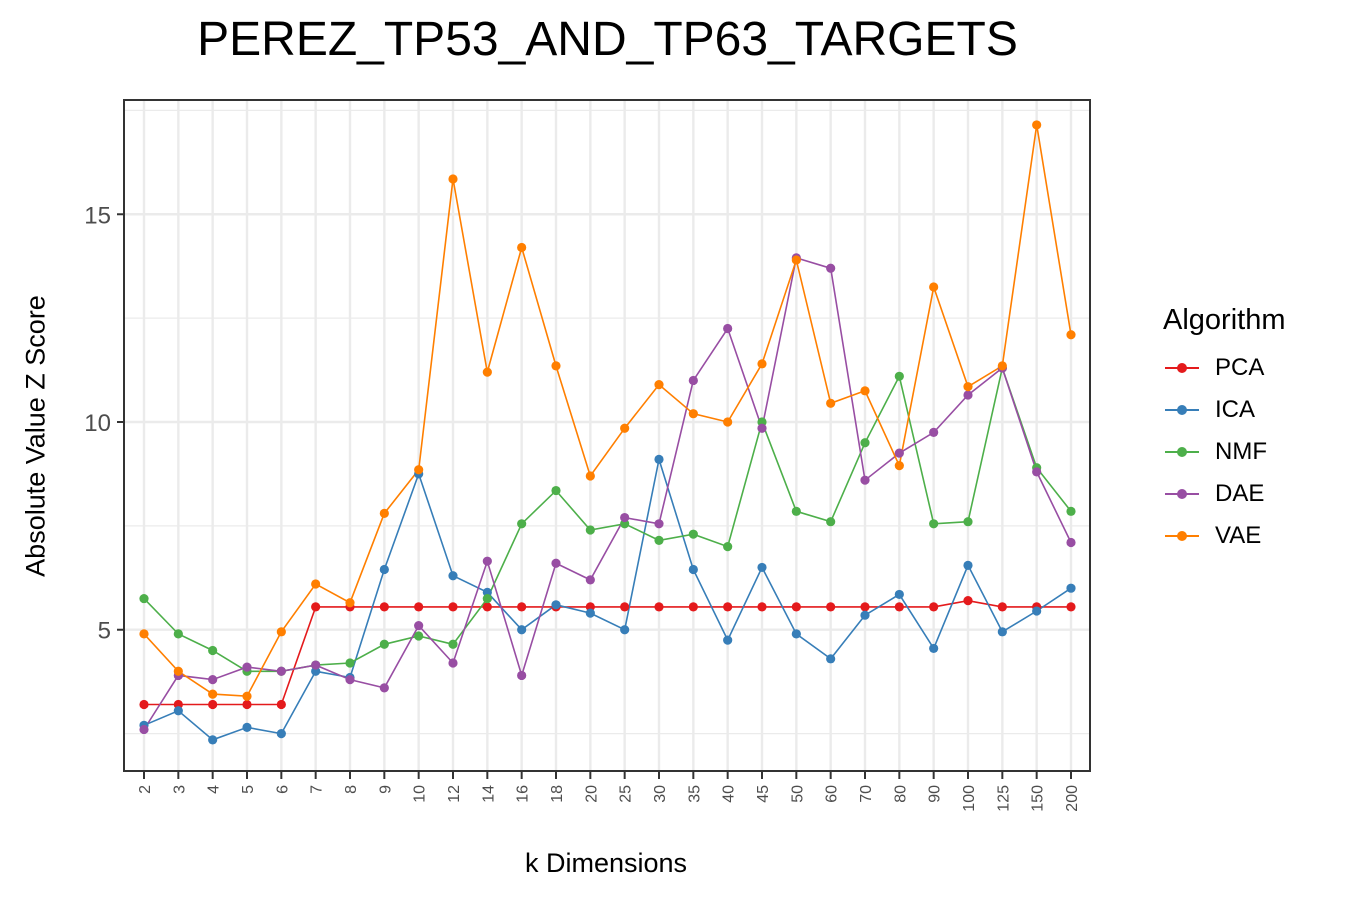 The image size is (1350, 900). What do you see at coordinates (35, 436) in the screenshot?
I see `y-axis-label: Absolute Value Z Score` at bounding box center [35, 436].